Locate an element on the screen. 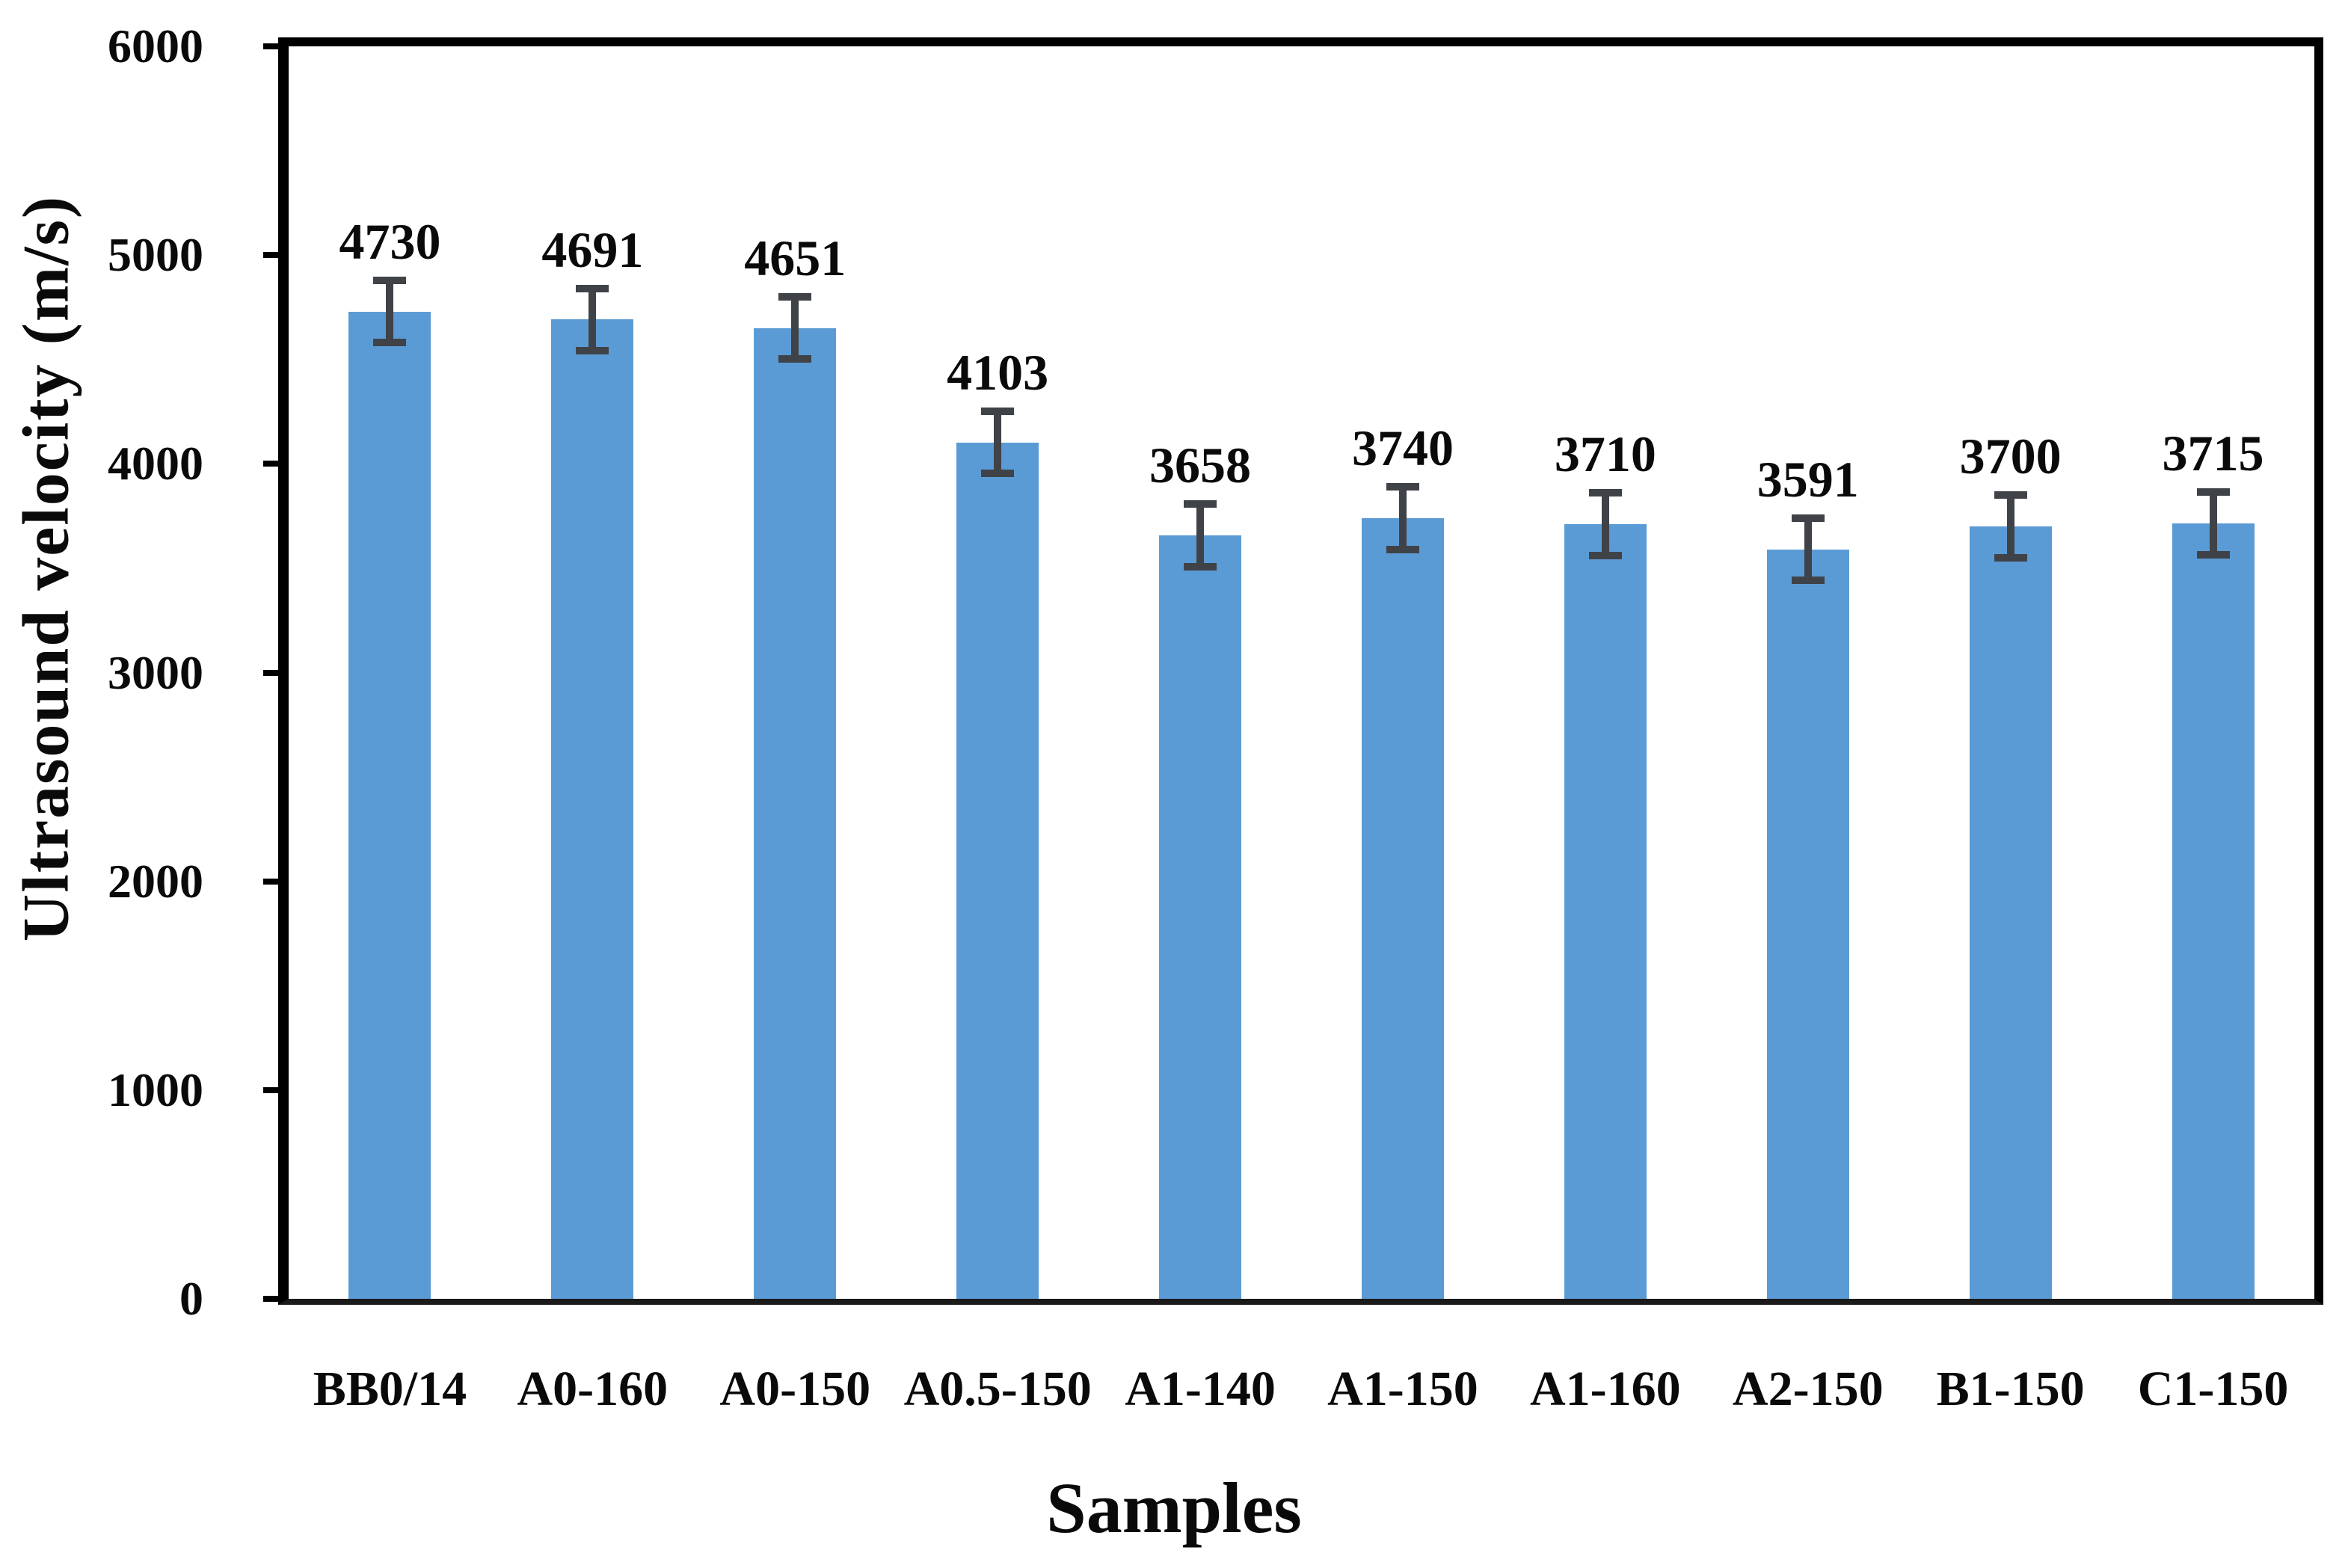  bar-value-label: 3591 is located at coordinates (1808, 479).